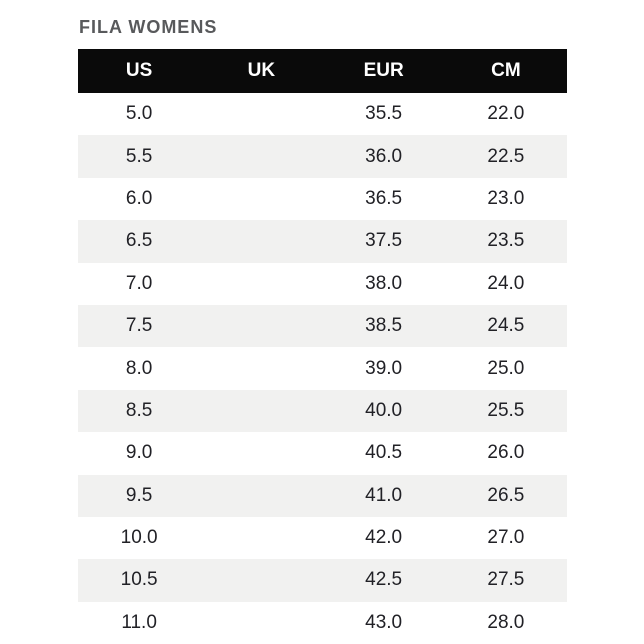 The image size is (644, 644). I want to click on cm-cell: 24.0, so click(506, 283).